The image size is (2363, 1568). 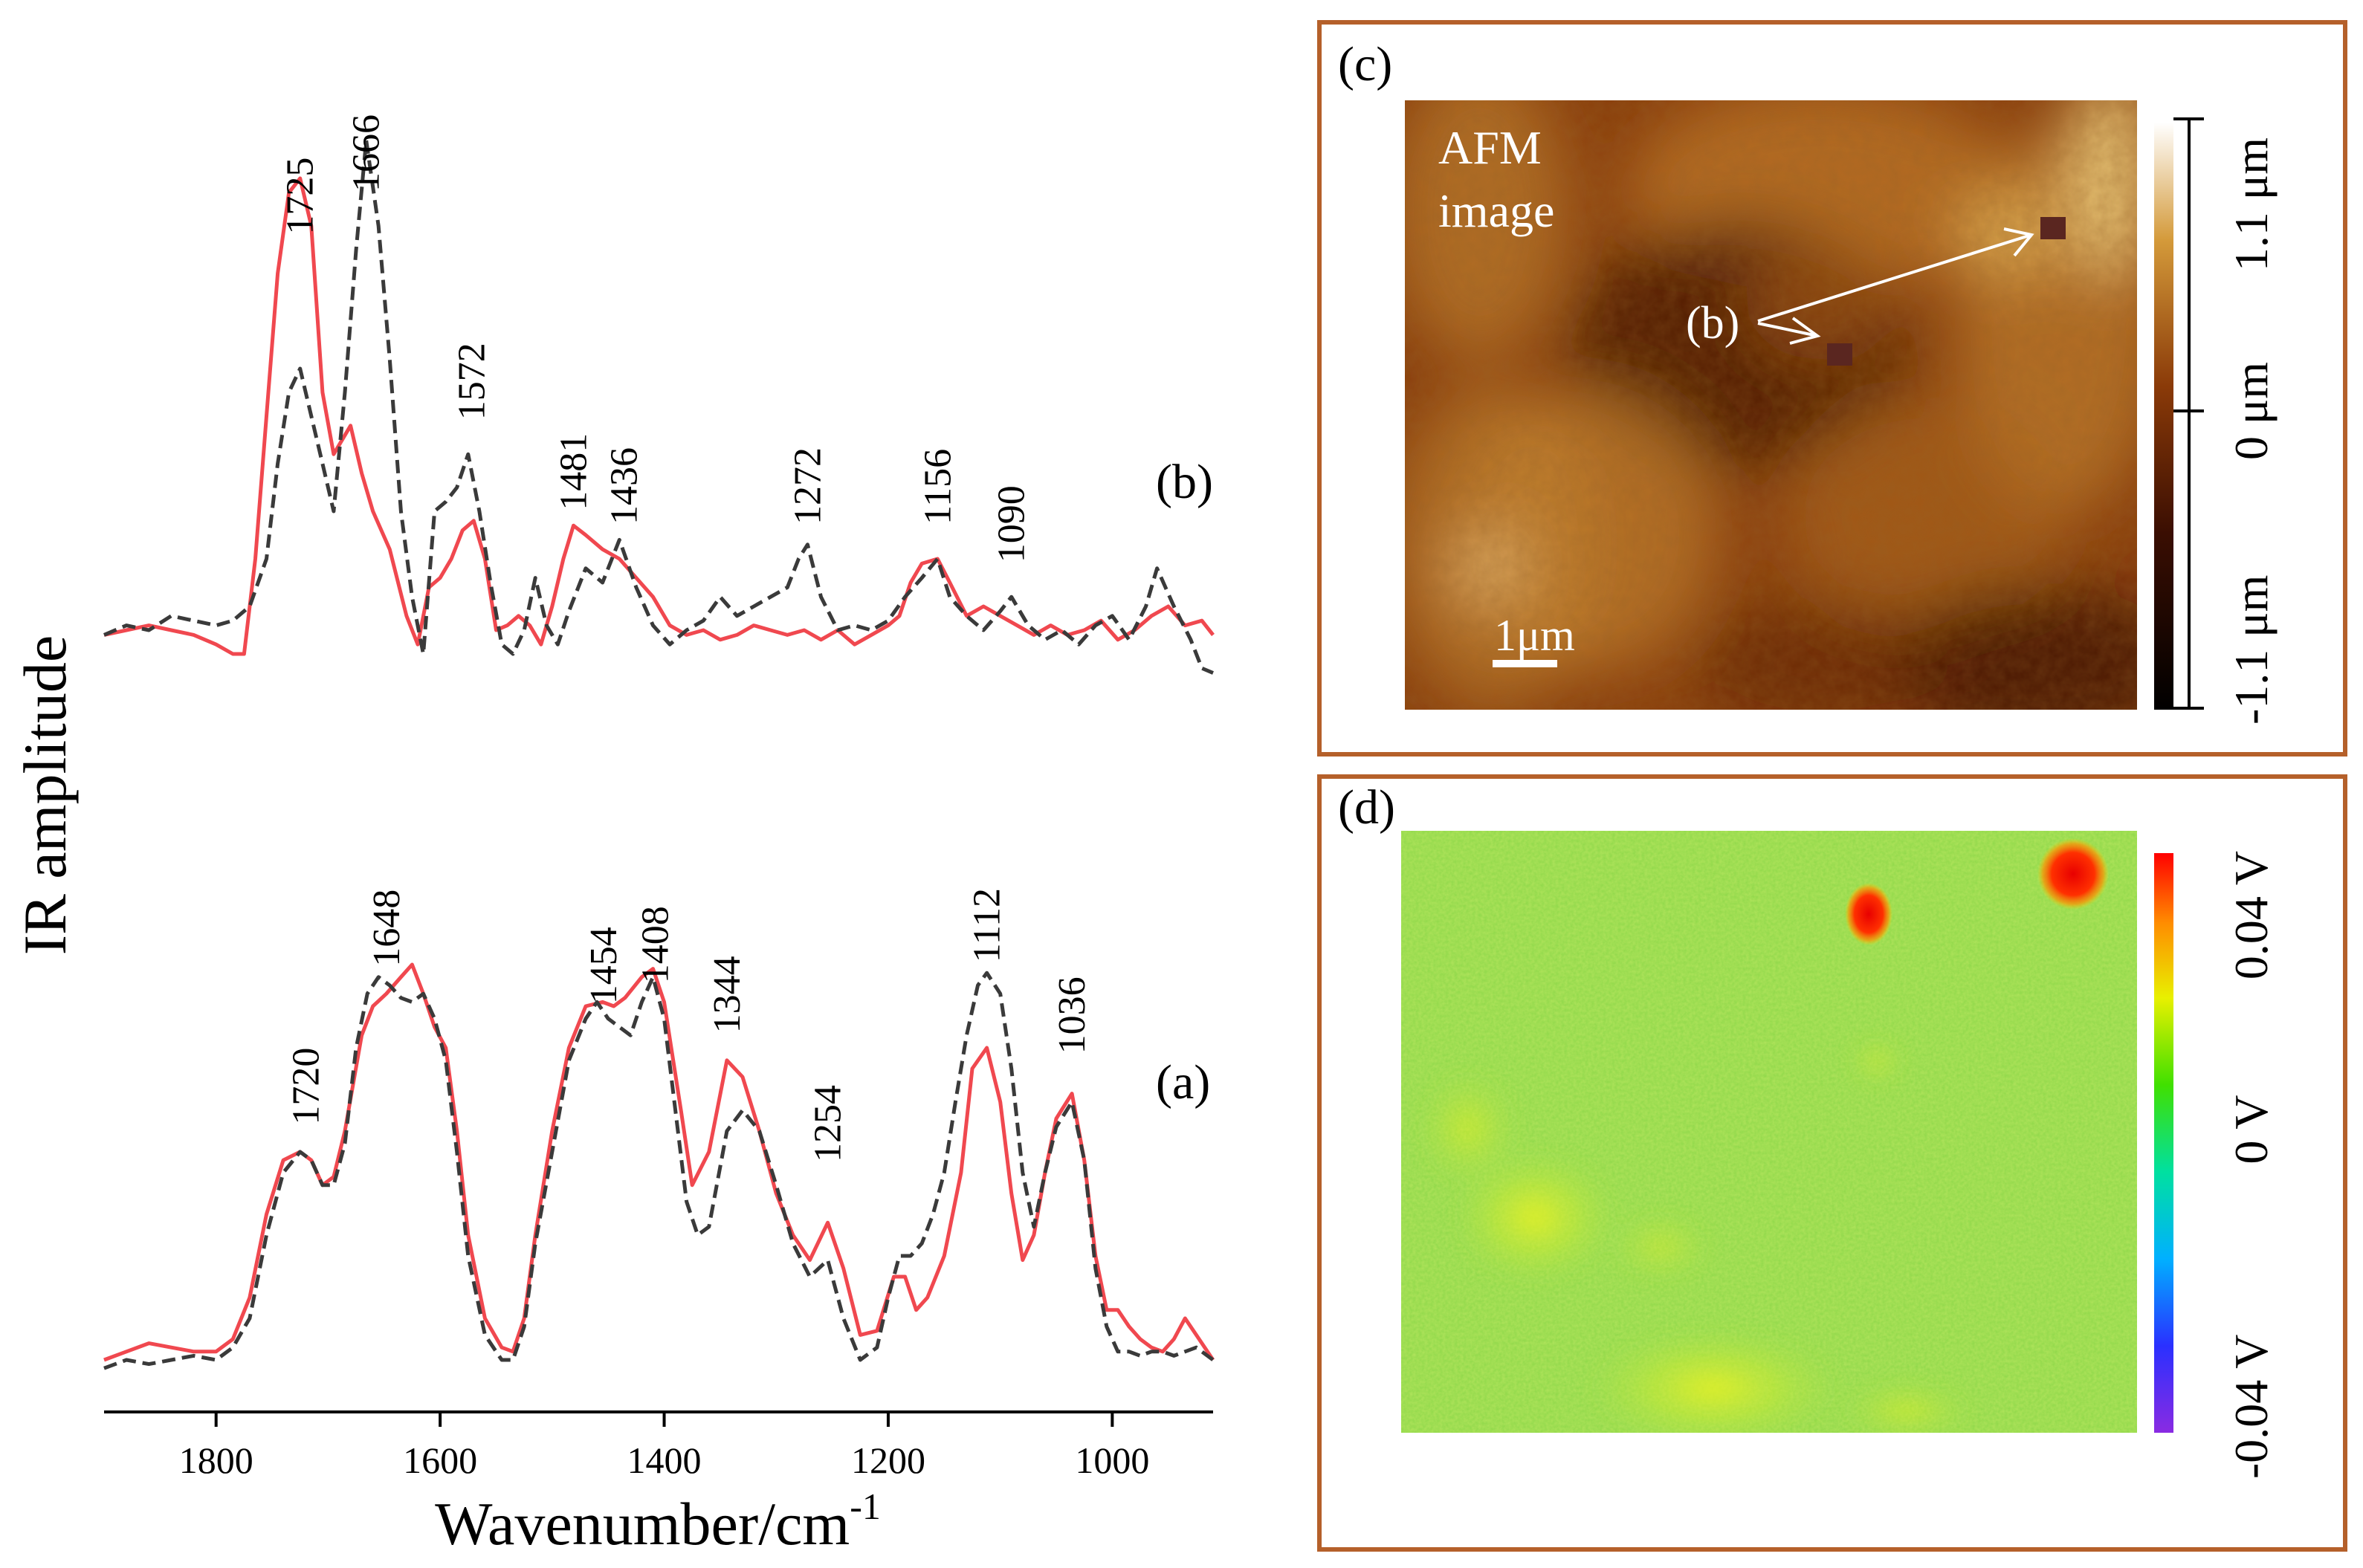 I want to click on peak-label: 1408, so click(x=655, y=945).